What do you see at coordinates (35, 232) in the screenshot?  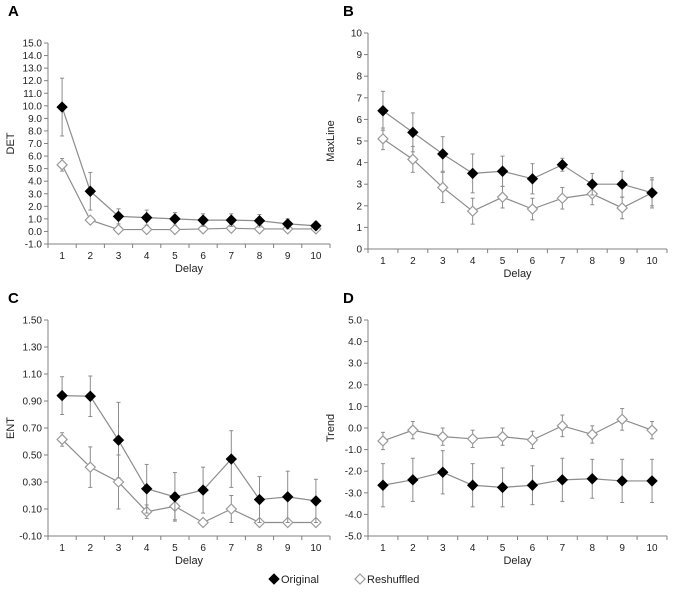 I see `y-tick-label: 0.0` at bounding box center [35, 232].